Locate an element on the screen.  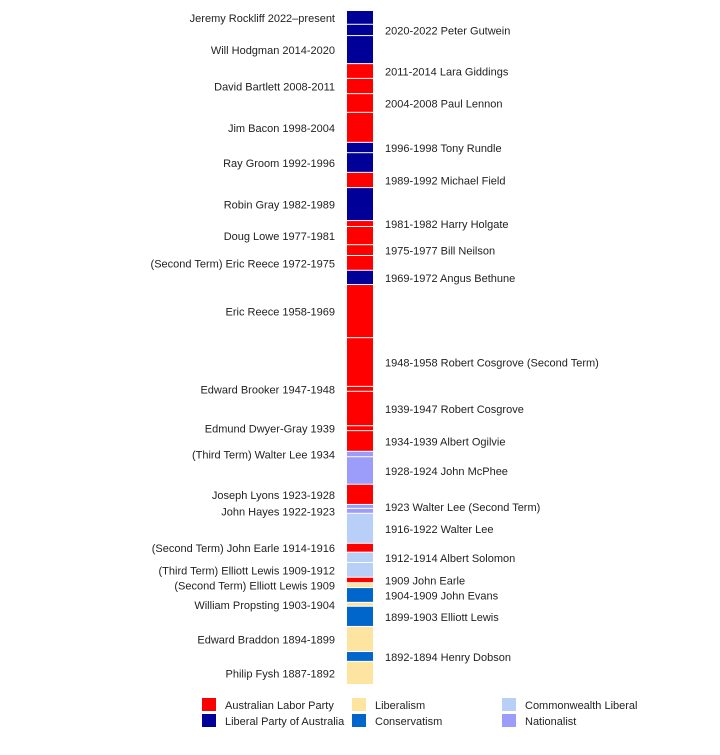
legend-swatch-nationalist is located at coordinates (509, 720).